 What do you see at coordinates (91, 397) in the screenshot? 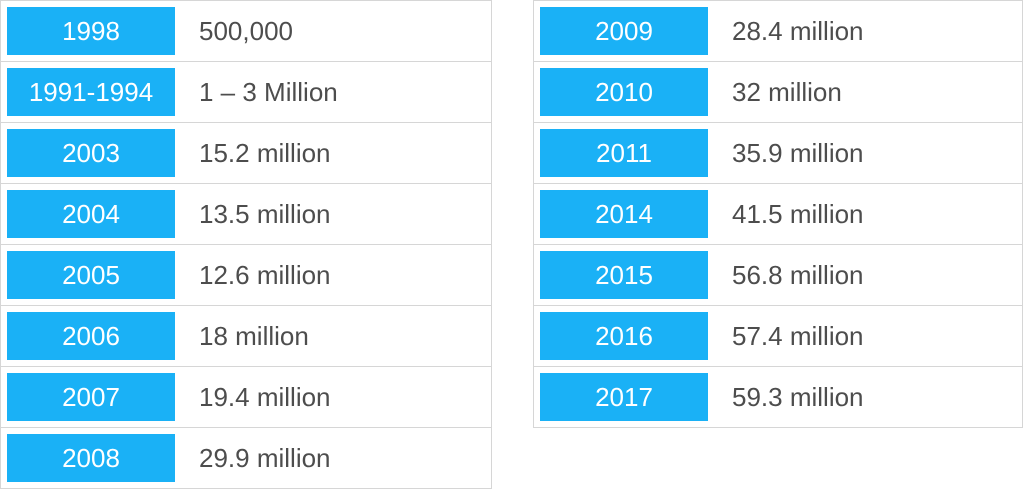
I see `year-cell: 2007` at bounding box center [91, 397].